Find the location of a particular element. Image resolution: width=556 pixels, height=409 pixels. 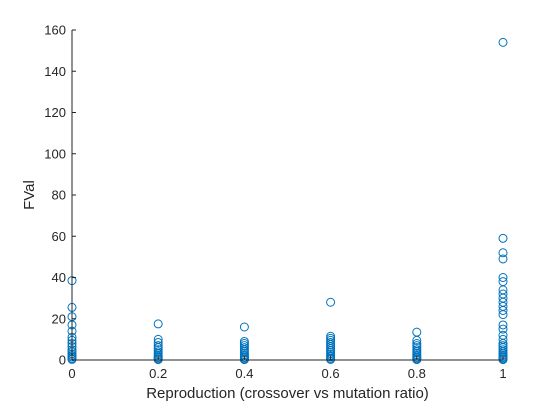

x-tick-label: 0 is located at coordinates (71, 373).